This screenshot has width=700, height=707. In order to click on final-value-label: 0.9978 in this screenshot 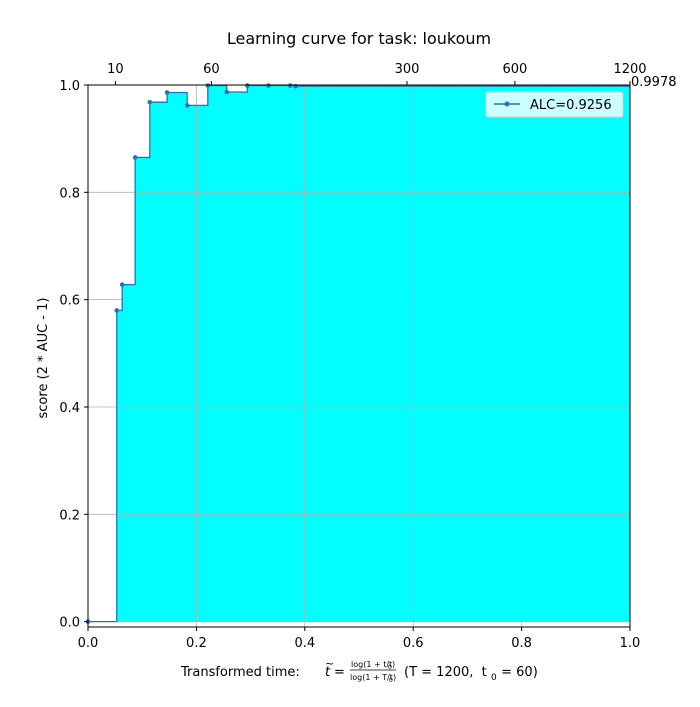, I will do `click(654, 82)`.